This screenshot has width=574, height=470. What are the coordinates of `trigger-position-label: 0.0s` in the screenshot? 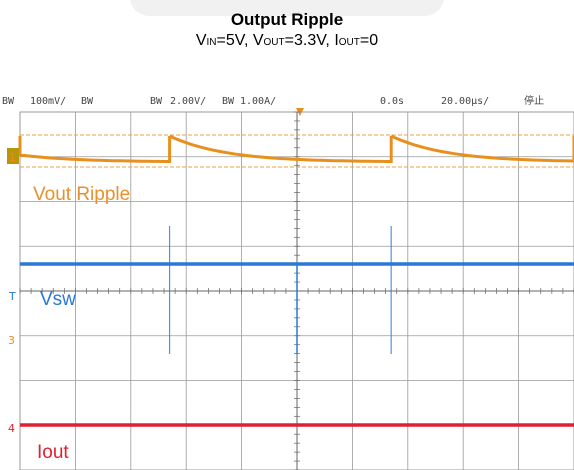 It's located at (392, 101).